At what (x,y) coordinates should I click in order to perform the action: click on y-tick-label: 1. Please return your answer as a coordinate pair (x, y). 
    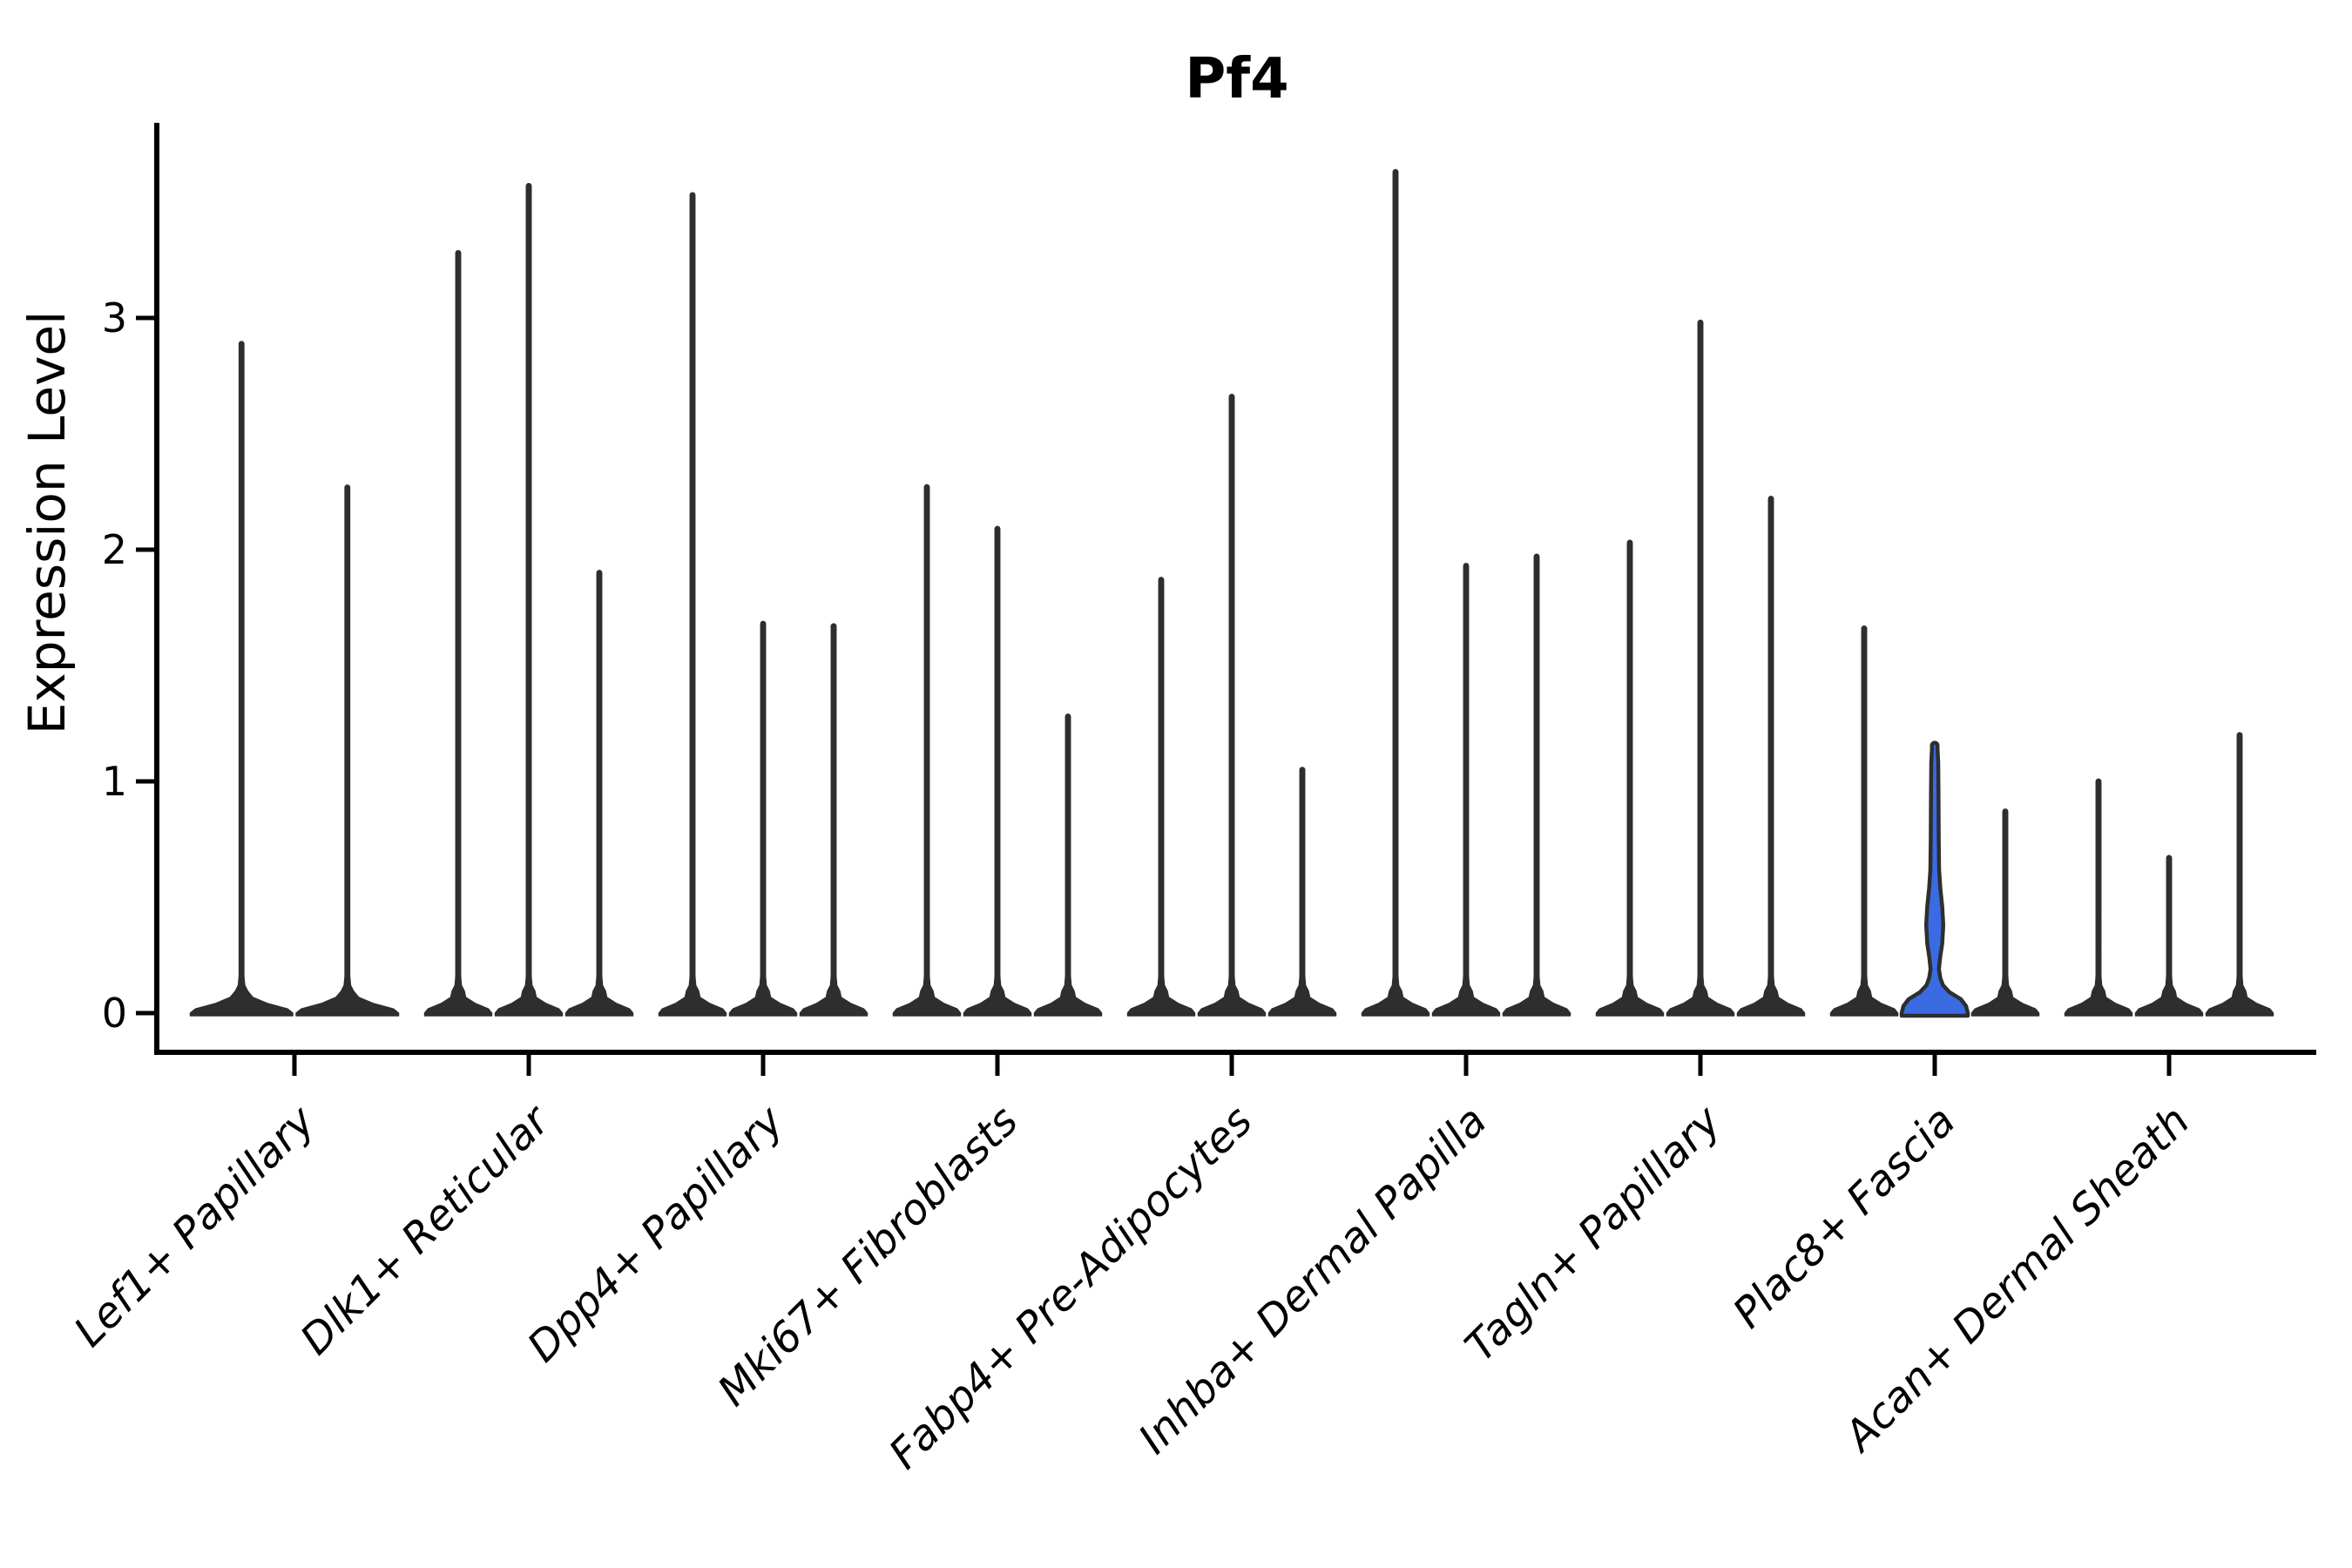
    Looking at the image, I should click on (114, 781).